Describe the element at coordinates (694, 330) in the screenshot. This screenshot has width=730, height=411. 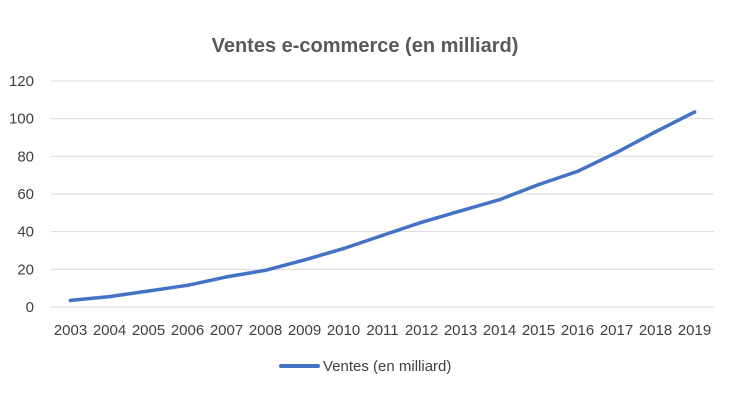
I see `x-tick-label: 2019` at that location.